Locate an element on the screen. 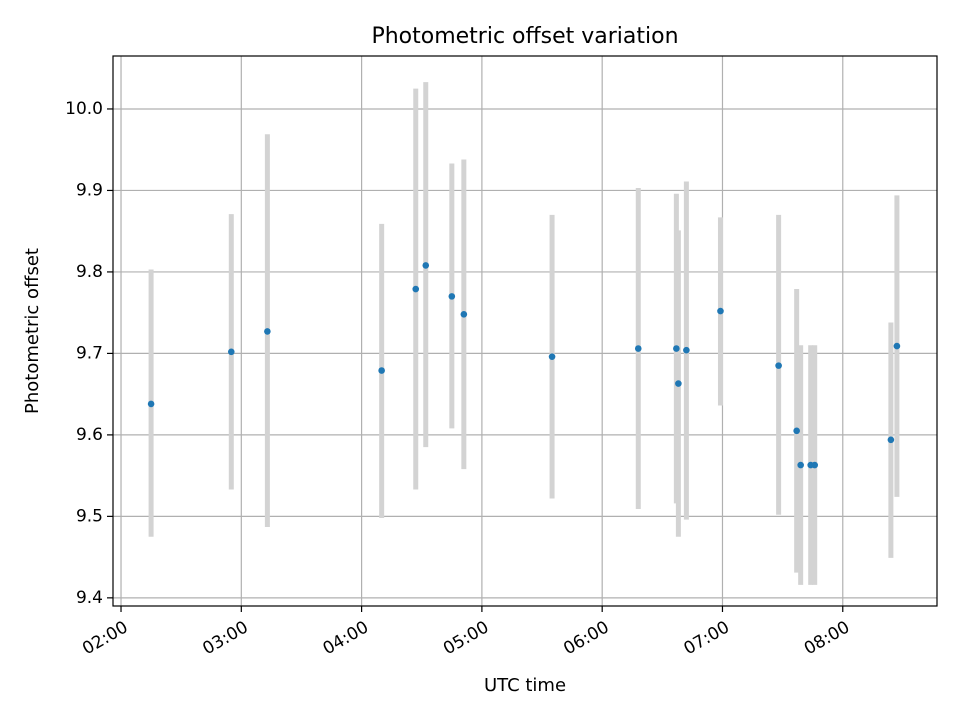 The height and width of the screenshot is (720, 960). y-tick-label: 10.0 is located at coordinates (84, 109).